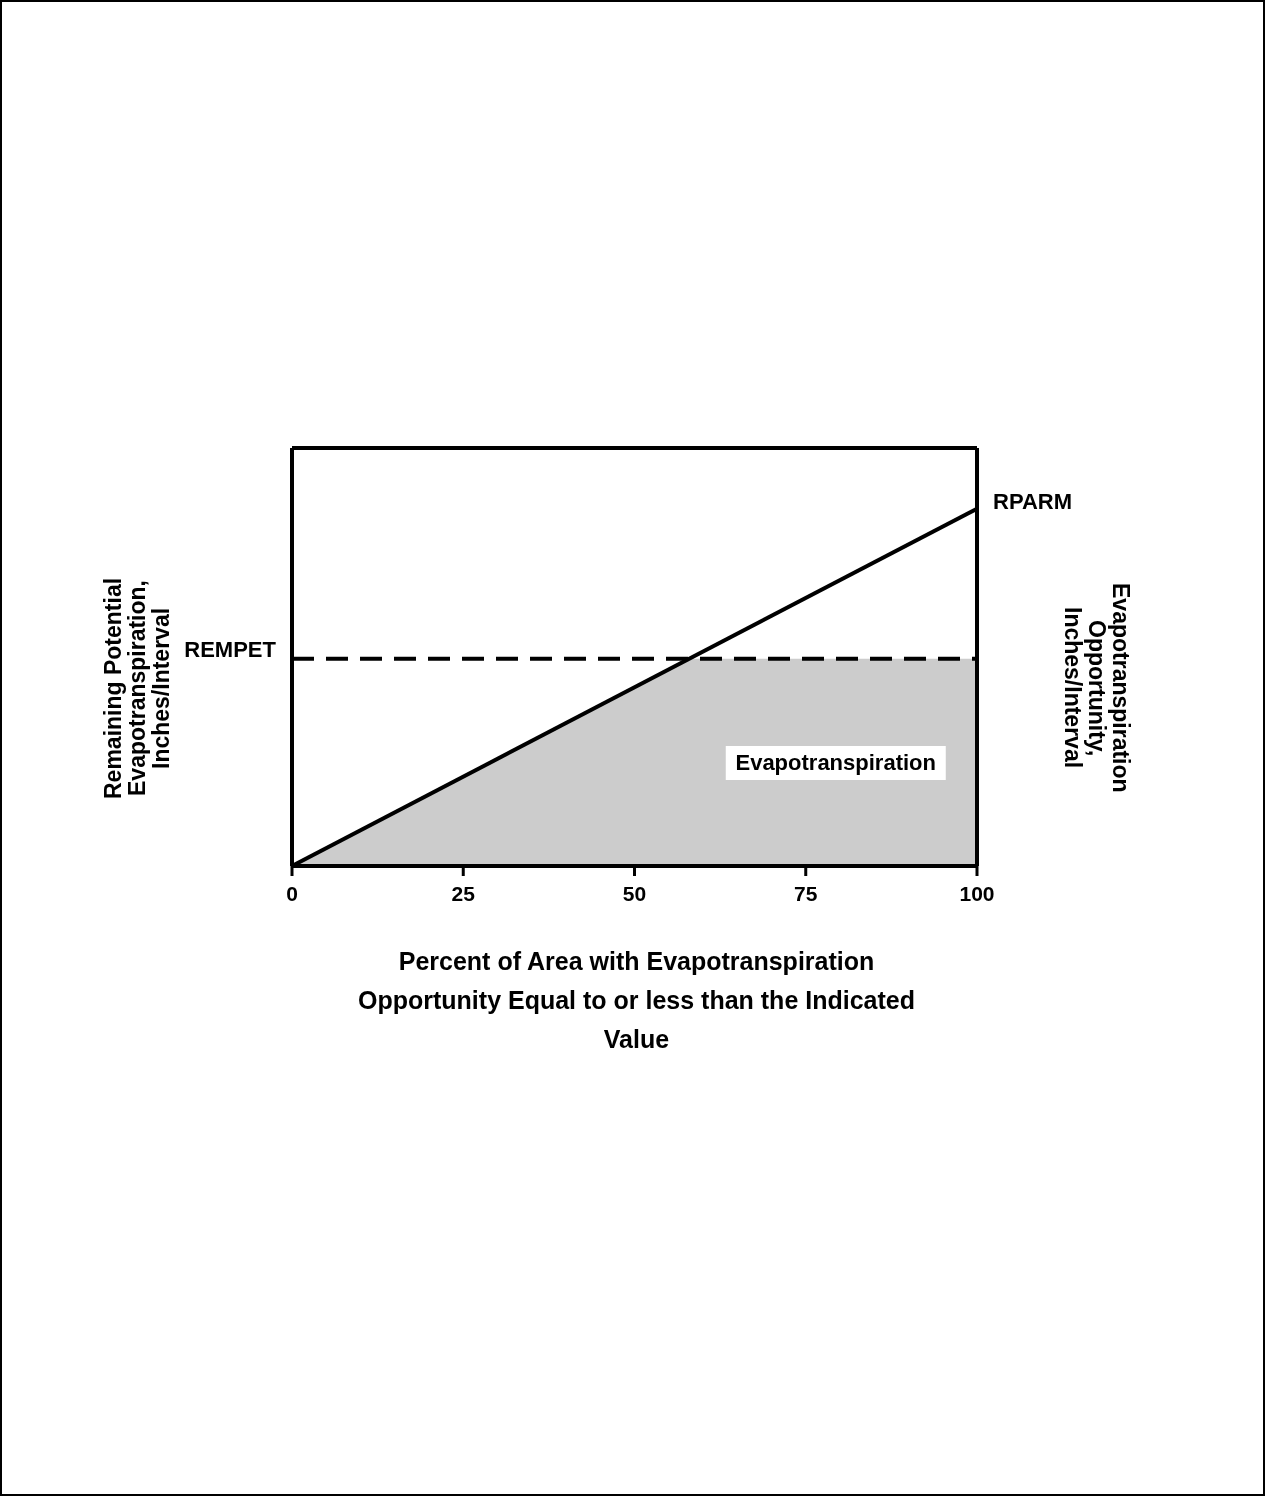 The height and width of the screenshot is (1496, 1265). Describe the element at coordinates (1097, 688) in the screenshot. I see `y2-axis-title: Evapotranspiration Opportunity, Inches/Interval` at that location.